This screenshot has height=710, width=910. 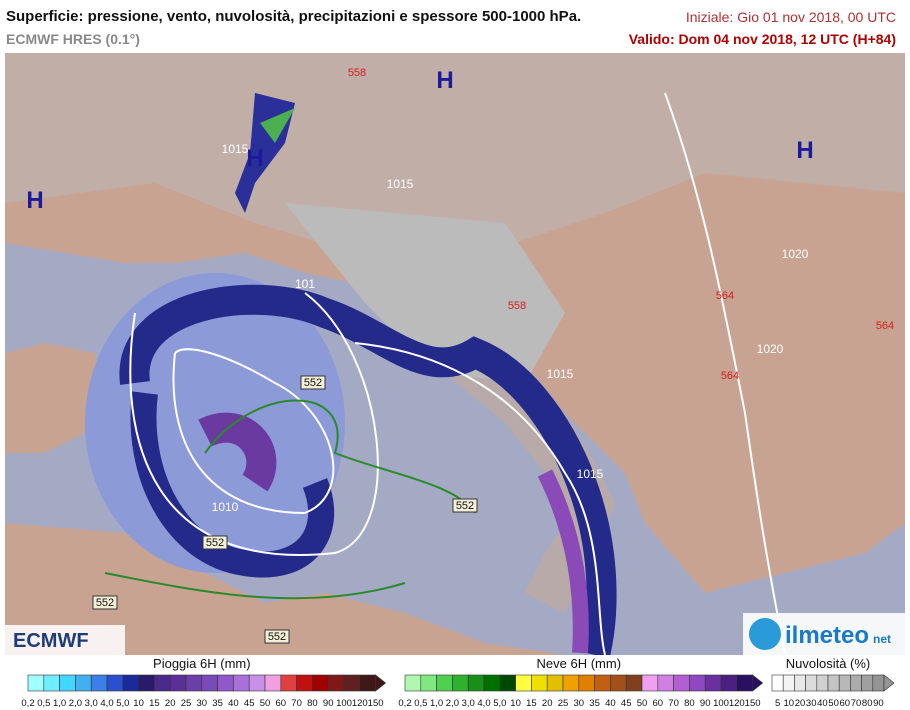 I want to click on legend-label: 20, so click(x=547, y=703).